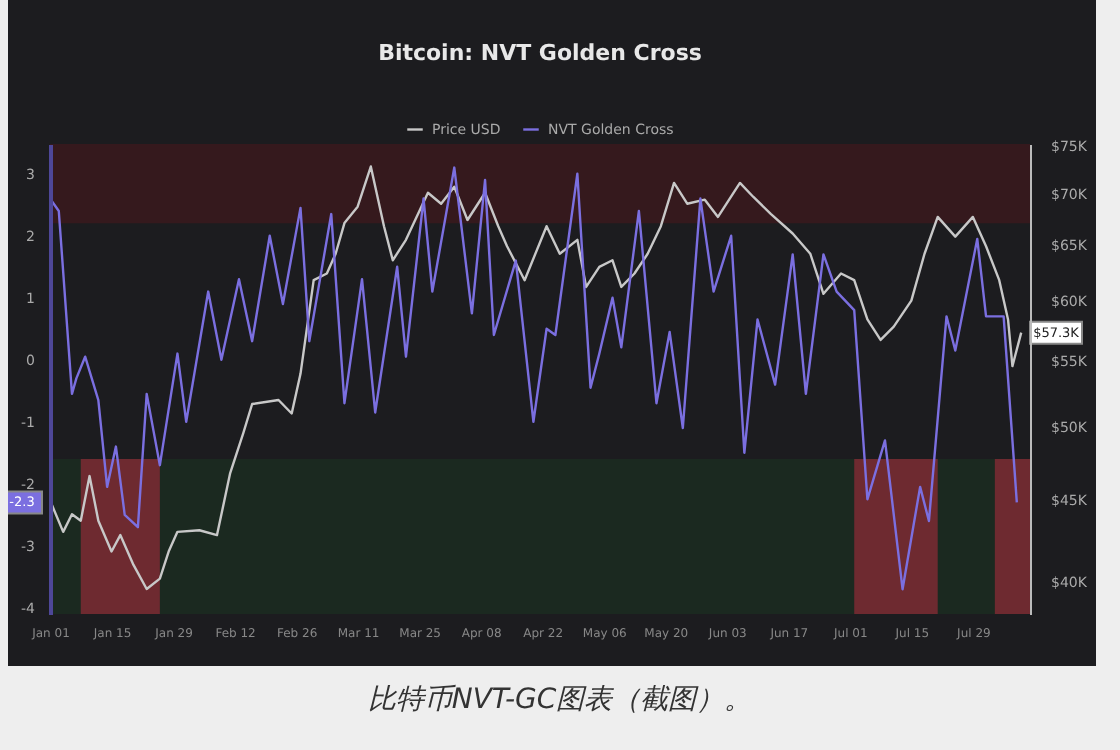 The height and width of the screenshot is (750, 1120). I want to click on chart-title: Bitcoin: NVT Golden Cross, so click(540, 53).